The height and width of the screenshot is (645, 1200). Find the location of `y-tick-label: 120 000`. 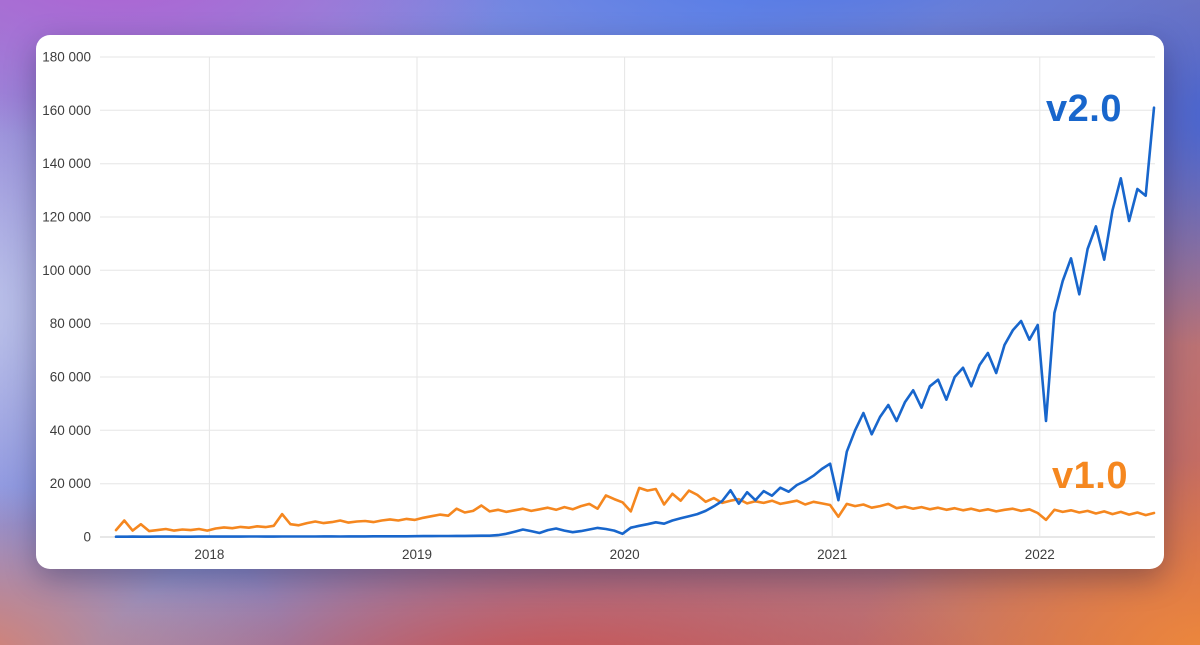

y-tick-label: 120 000 is located at coordinates (66, 217).